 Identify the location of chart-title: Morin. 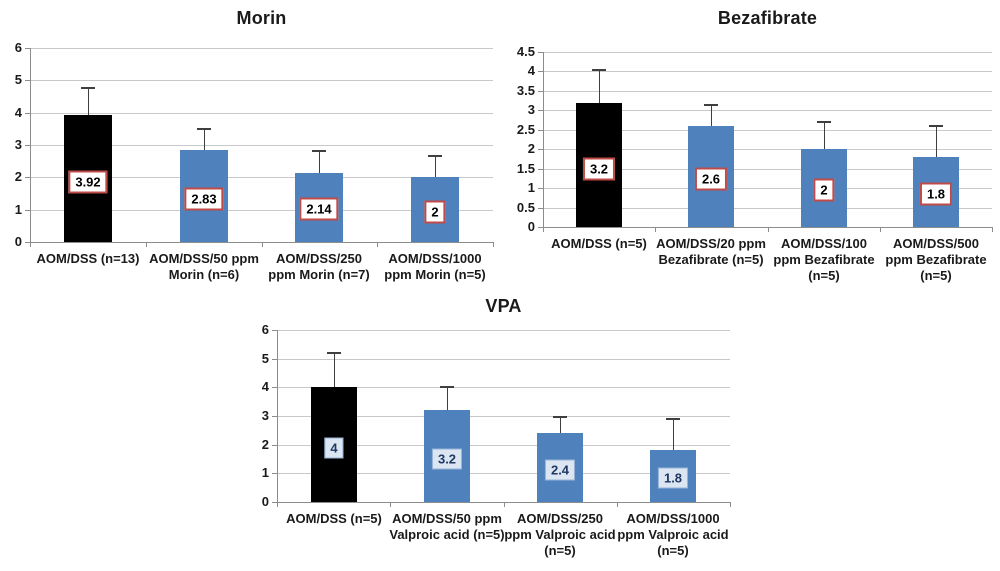
(261, 18).